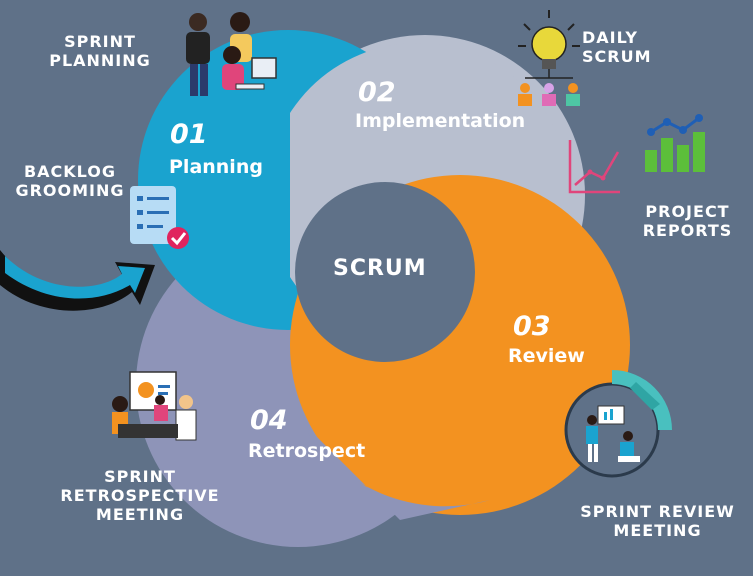 The height and width of the screenshot is (576, 753). I want to click on stage-04-name: Retrospect, so click(307, 451).